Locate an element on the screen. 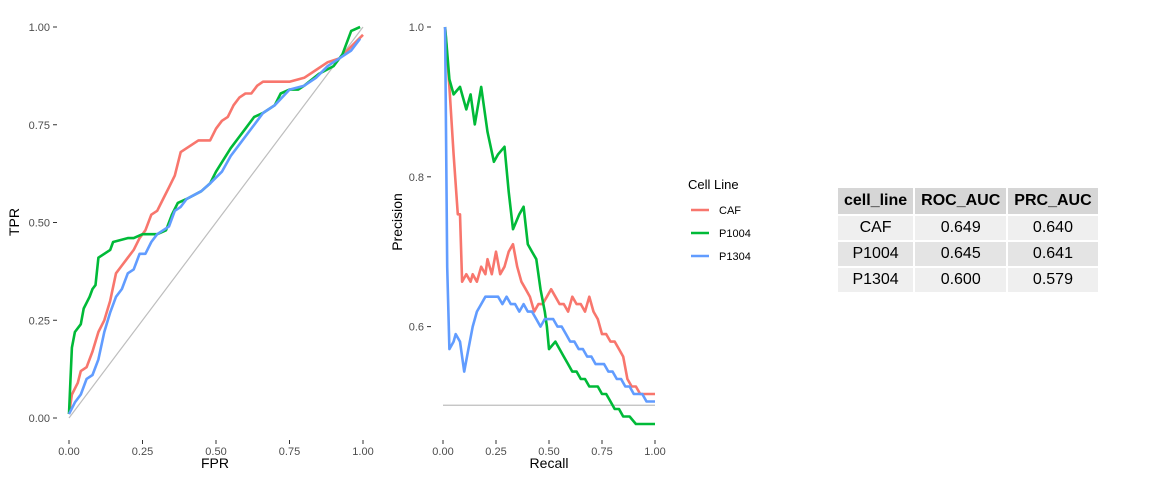 The width and height of the screenshot is (1152, 480). legend-label-p1004: P1004 is located at coordinates (735, 234).